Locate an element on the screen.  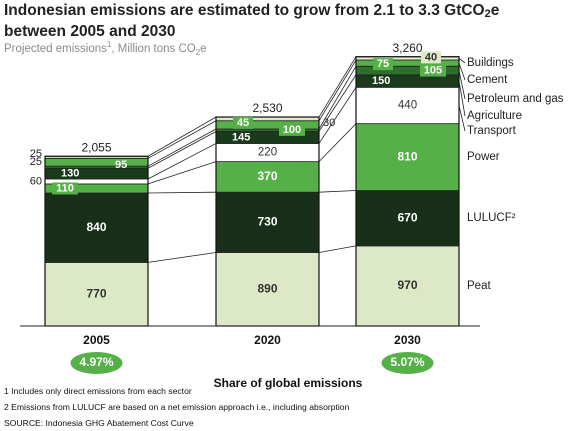
segment-label: 730 is located at coordinates (267, 222).